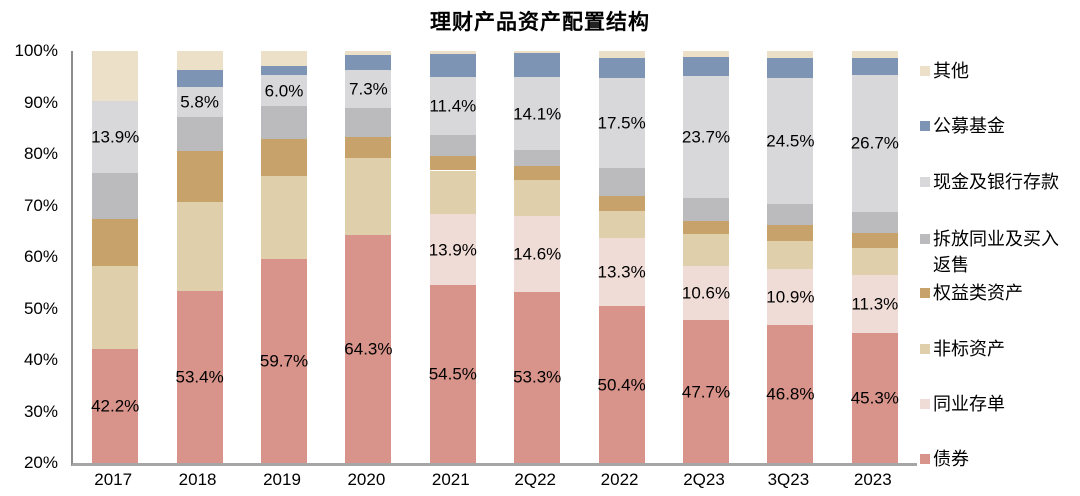 This screenshot has width=1080, height=496. I want to click on legend: 其他公募基金现金及银行存款拆放同业及买入返售权益类资产非标资产同业存单债券, so click(999, 248).